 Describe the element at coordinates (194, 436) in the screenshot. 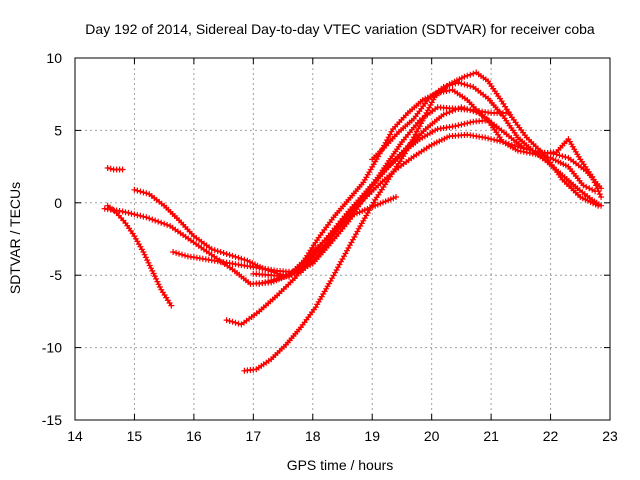

I see `x-tick-label: 16` at that location.